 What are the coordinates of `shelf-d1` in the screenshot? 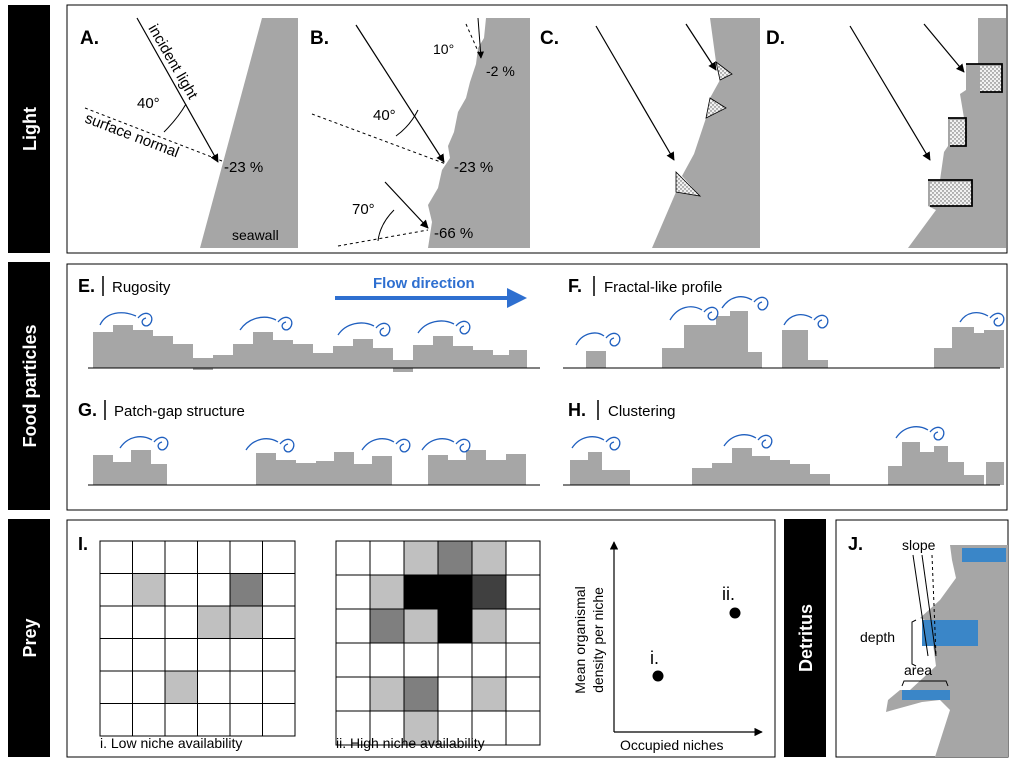 It's located at (984, 78).